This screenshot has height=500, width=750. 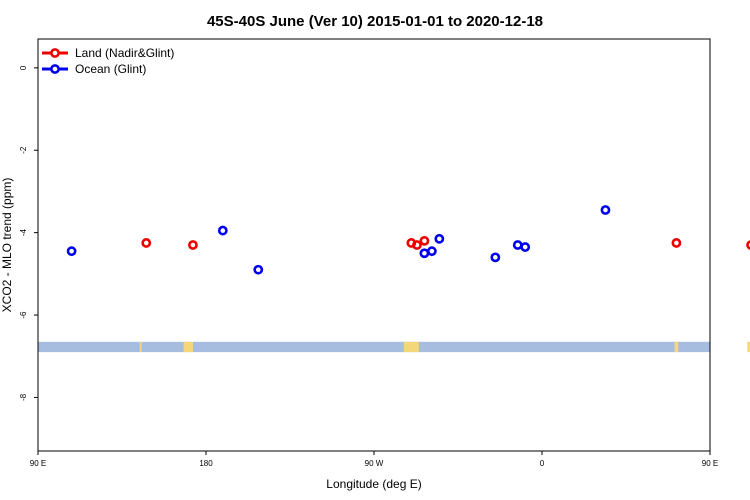 What do you see at coordinates (373, 484) in the screenshot?
I see `x-axis-label: Longitude (deg E)` at bounding box center [373, 484].